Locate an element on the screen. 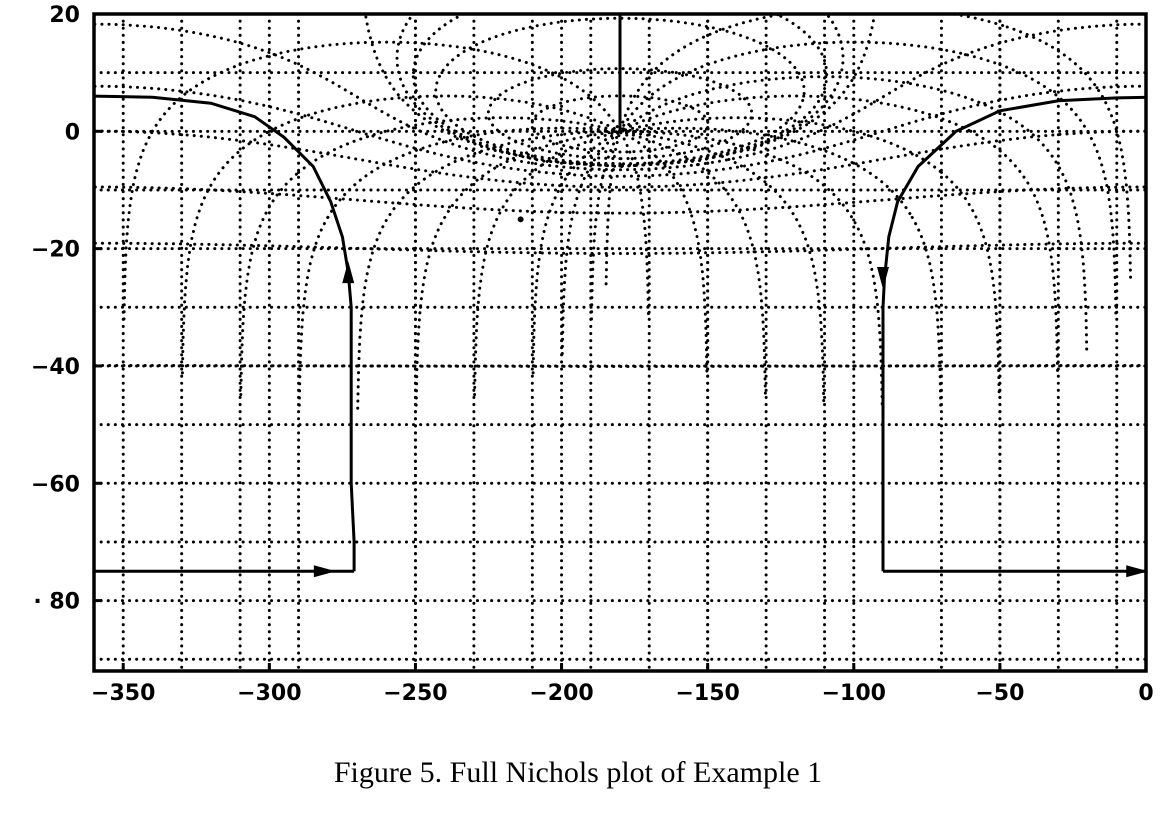  y-tick-label: −20 is located at coordinates (55, 250).